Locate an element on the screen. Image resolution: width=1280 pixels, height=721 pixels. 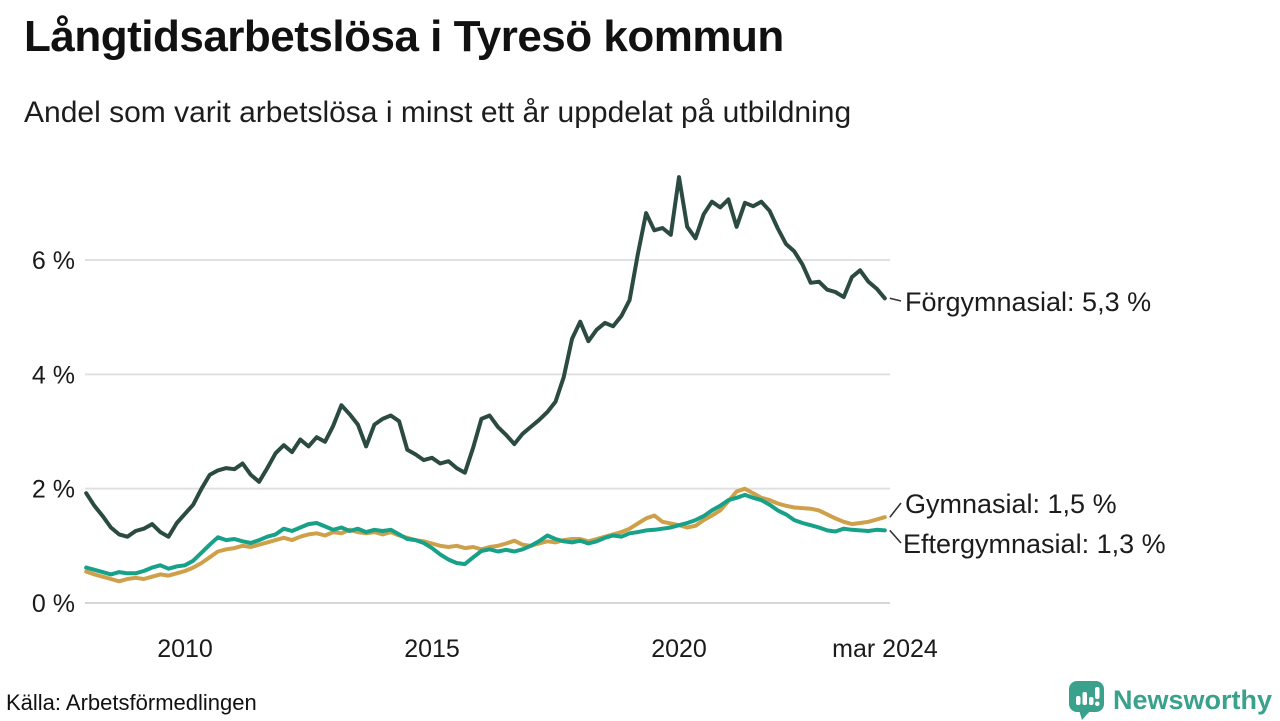
x-tick-label: 2020 is located at coordinates (679, 649).